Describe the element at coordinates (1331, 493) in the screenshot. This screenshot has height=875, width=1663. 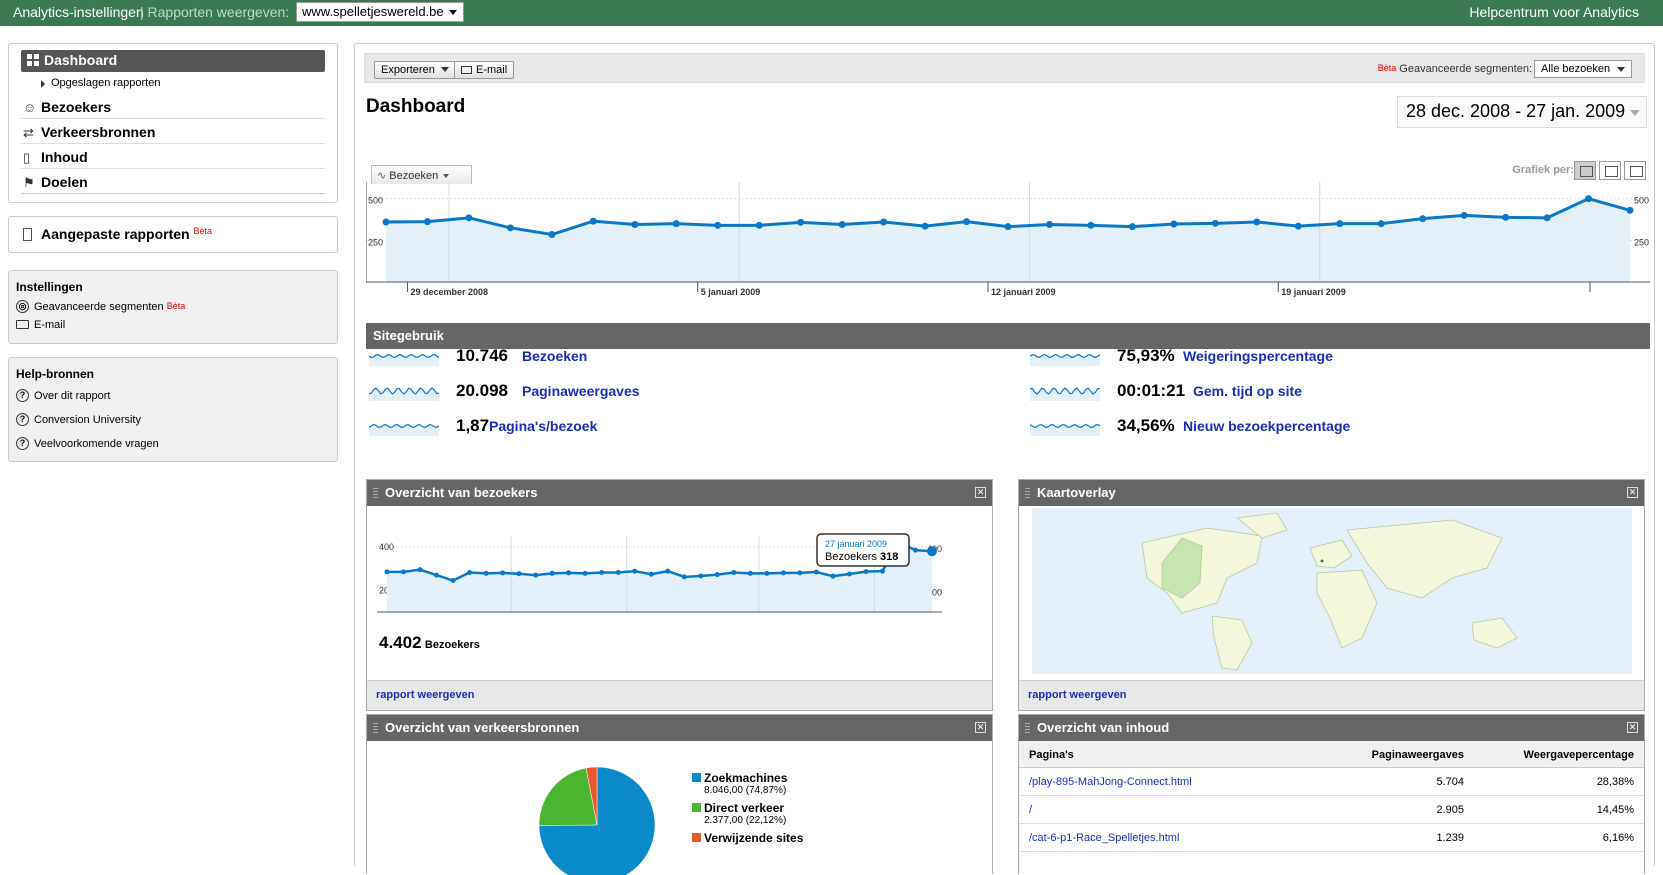
I see `widget-header: Kaartoverlay ✕` at that location.